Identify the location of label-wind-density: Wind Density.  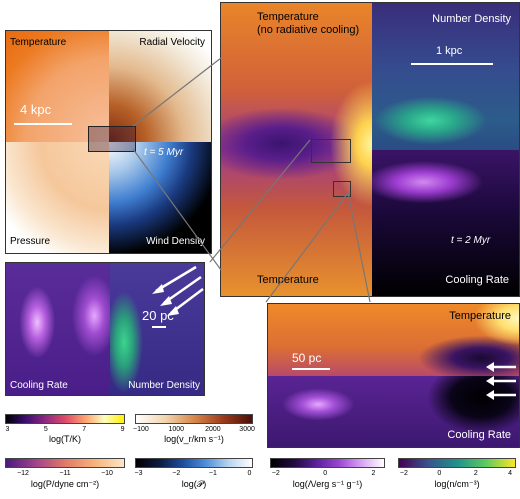
(175, 241).